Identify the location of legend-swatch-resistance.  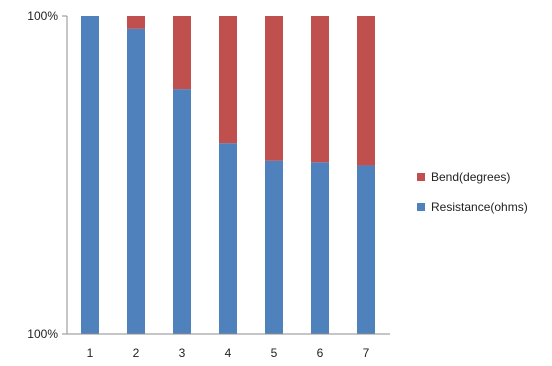
(421, 207).